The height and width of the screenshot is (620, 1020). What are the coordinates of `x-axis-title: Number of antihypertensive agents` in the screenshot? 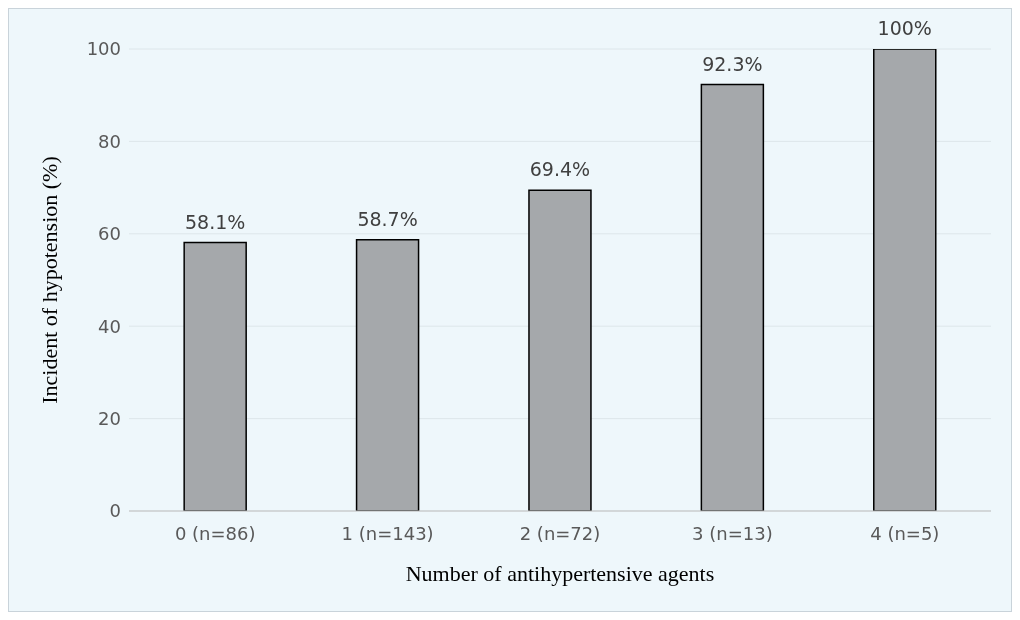 It's located at (560, 573).